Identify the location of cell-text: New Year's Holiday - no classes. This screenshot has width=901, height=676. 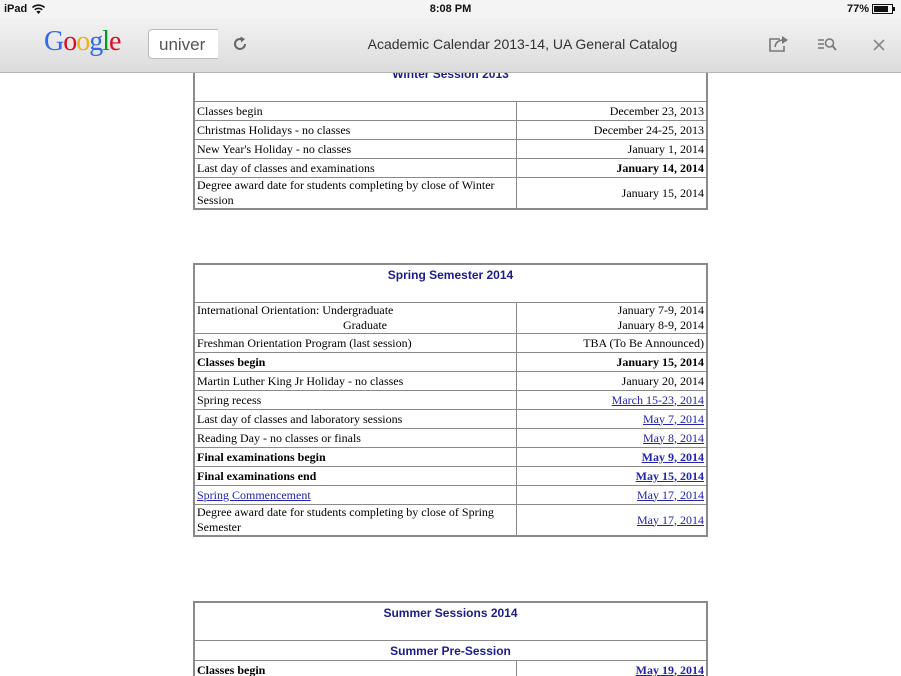
(274, 148).